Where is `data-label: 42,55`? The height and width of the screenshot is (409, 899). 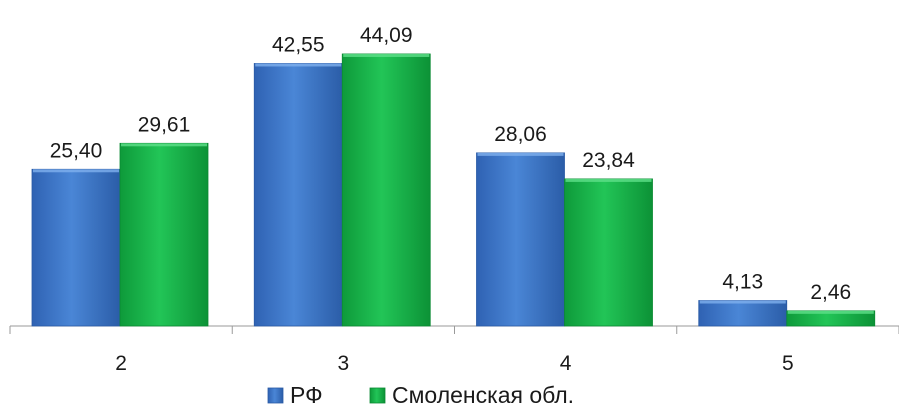 data-label: 42,55 is located at coordinates (298, 44).